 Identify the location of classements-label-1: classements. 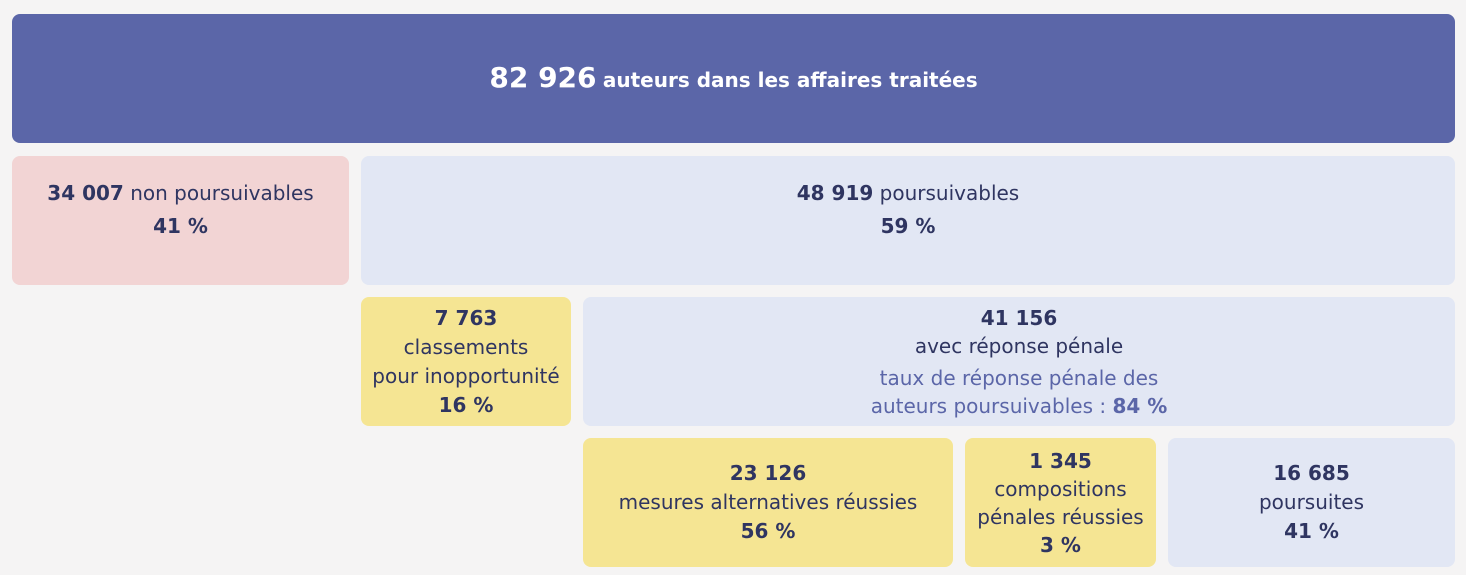
(466, 346).